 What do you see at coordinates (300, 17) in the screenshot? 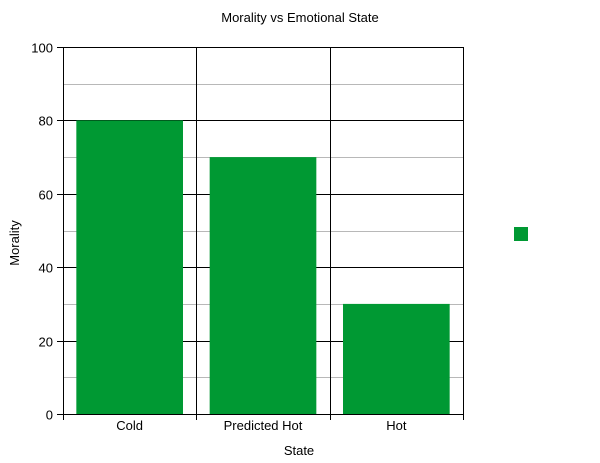
I see `chart-title: Morality vs Emotional State` at bounding box center [300, 17].